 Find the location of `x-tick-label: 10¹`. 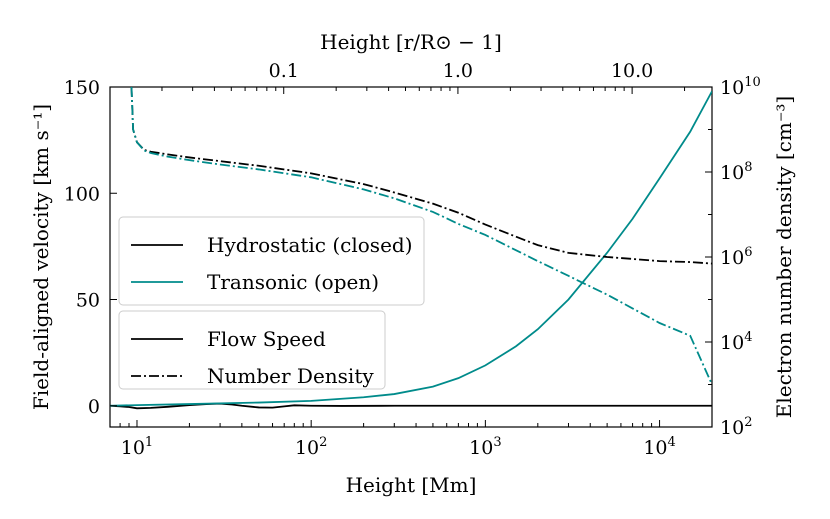

x-tick-label: 10¹ is located at coordinates (137, 447).